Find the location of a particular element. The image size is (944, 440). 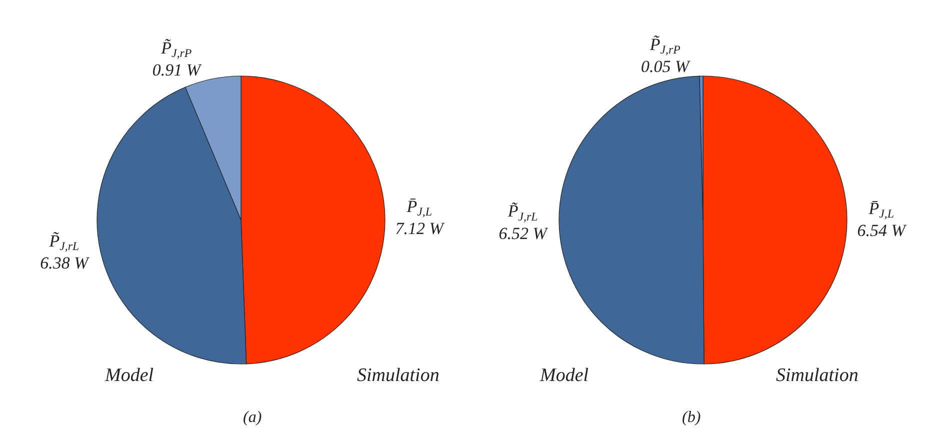

data-label: 6.54 W is located at coordinates (882, 230).